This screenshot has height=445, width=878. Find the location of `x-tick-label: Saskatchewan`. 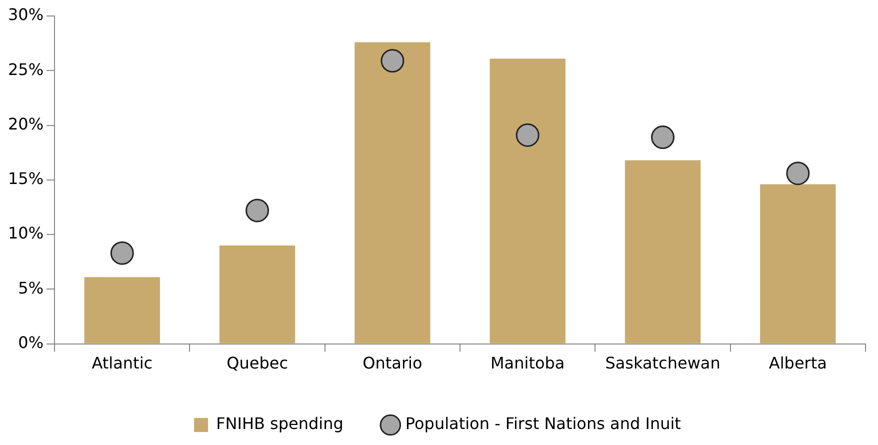

x-tick-label: Saskatchewan is located at coordinates (662, 363).